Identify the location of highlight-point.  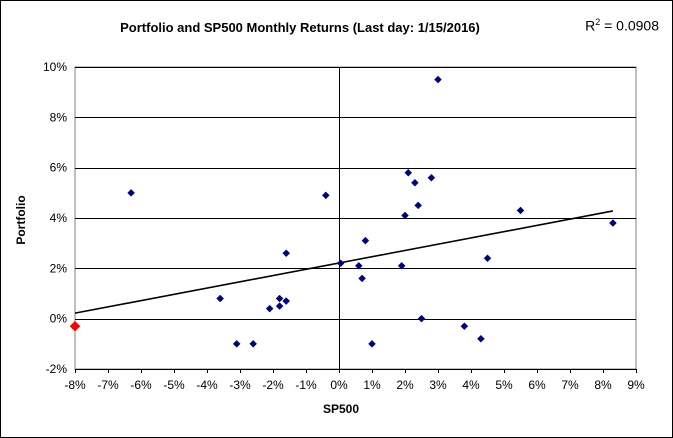
(75, 326).